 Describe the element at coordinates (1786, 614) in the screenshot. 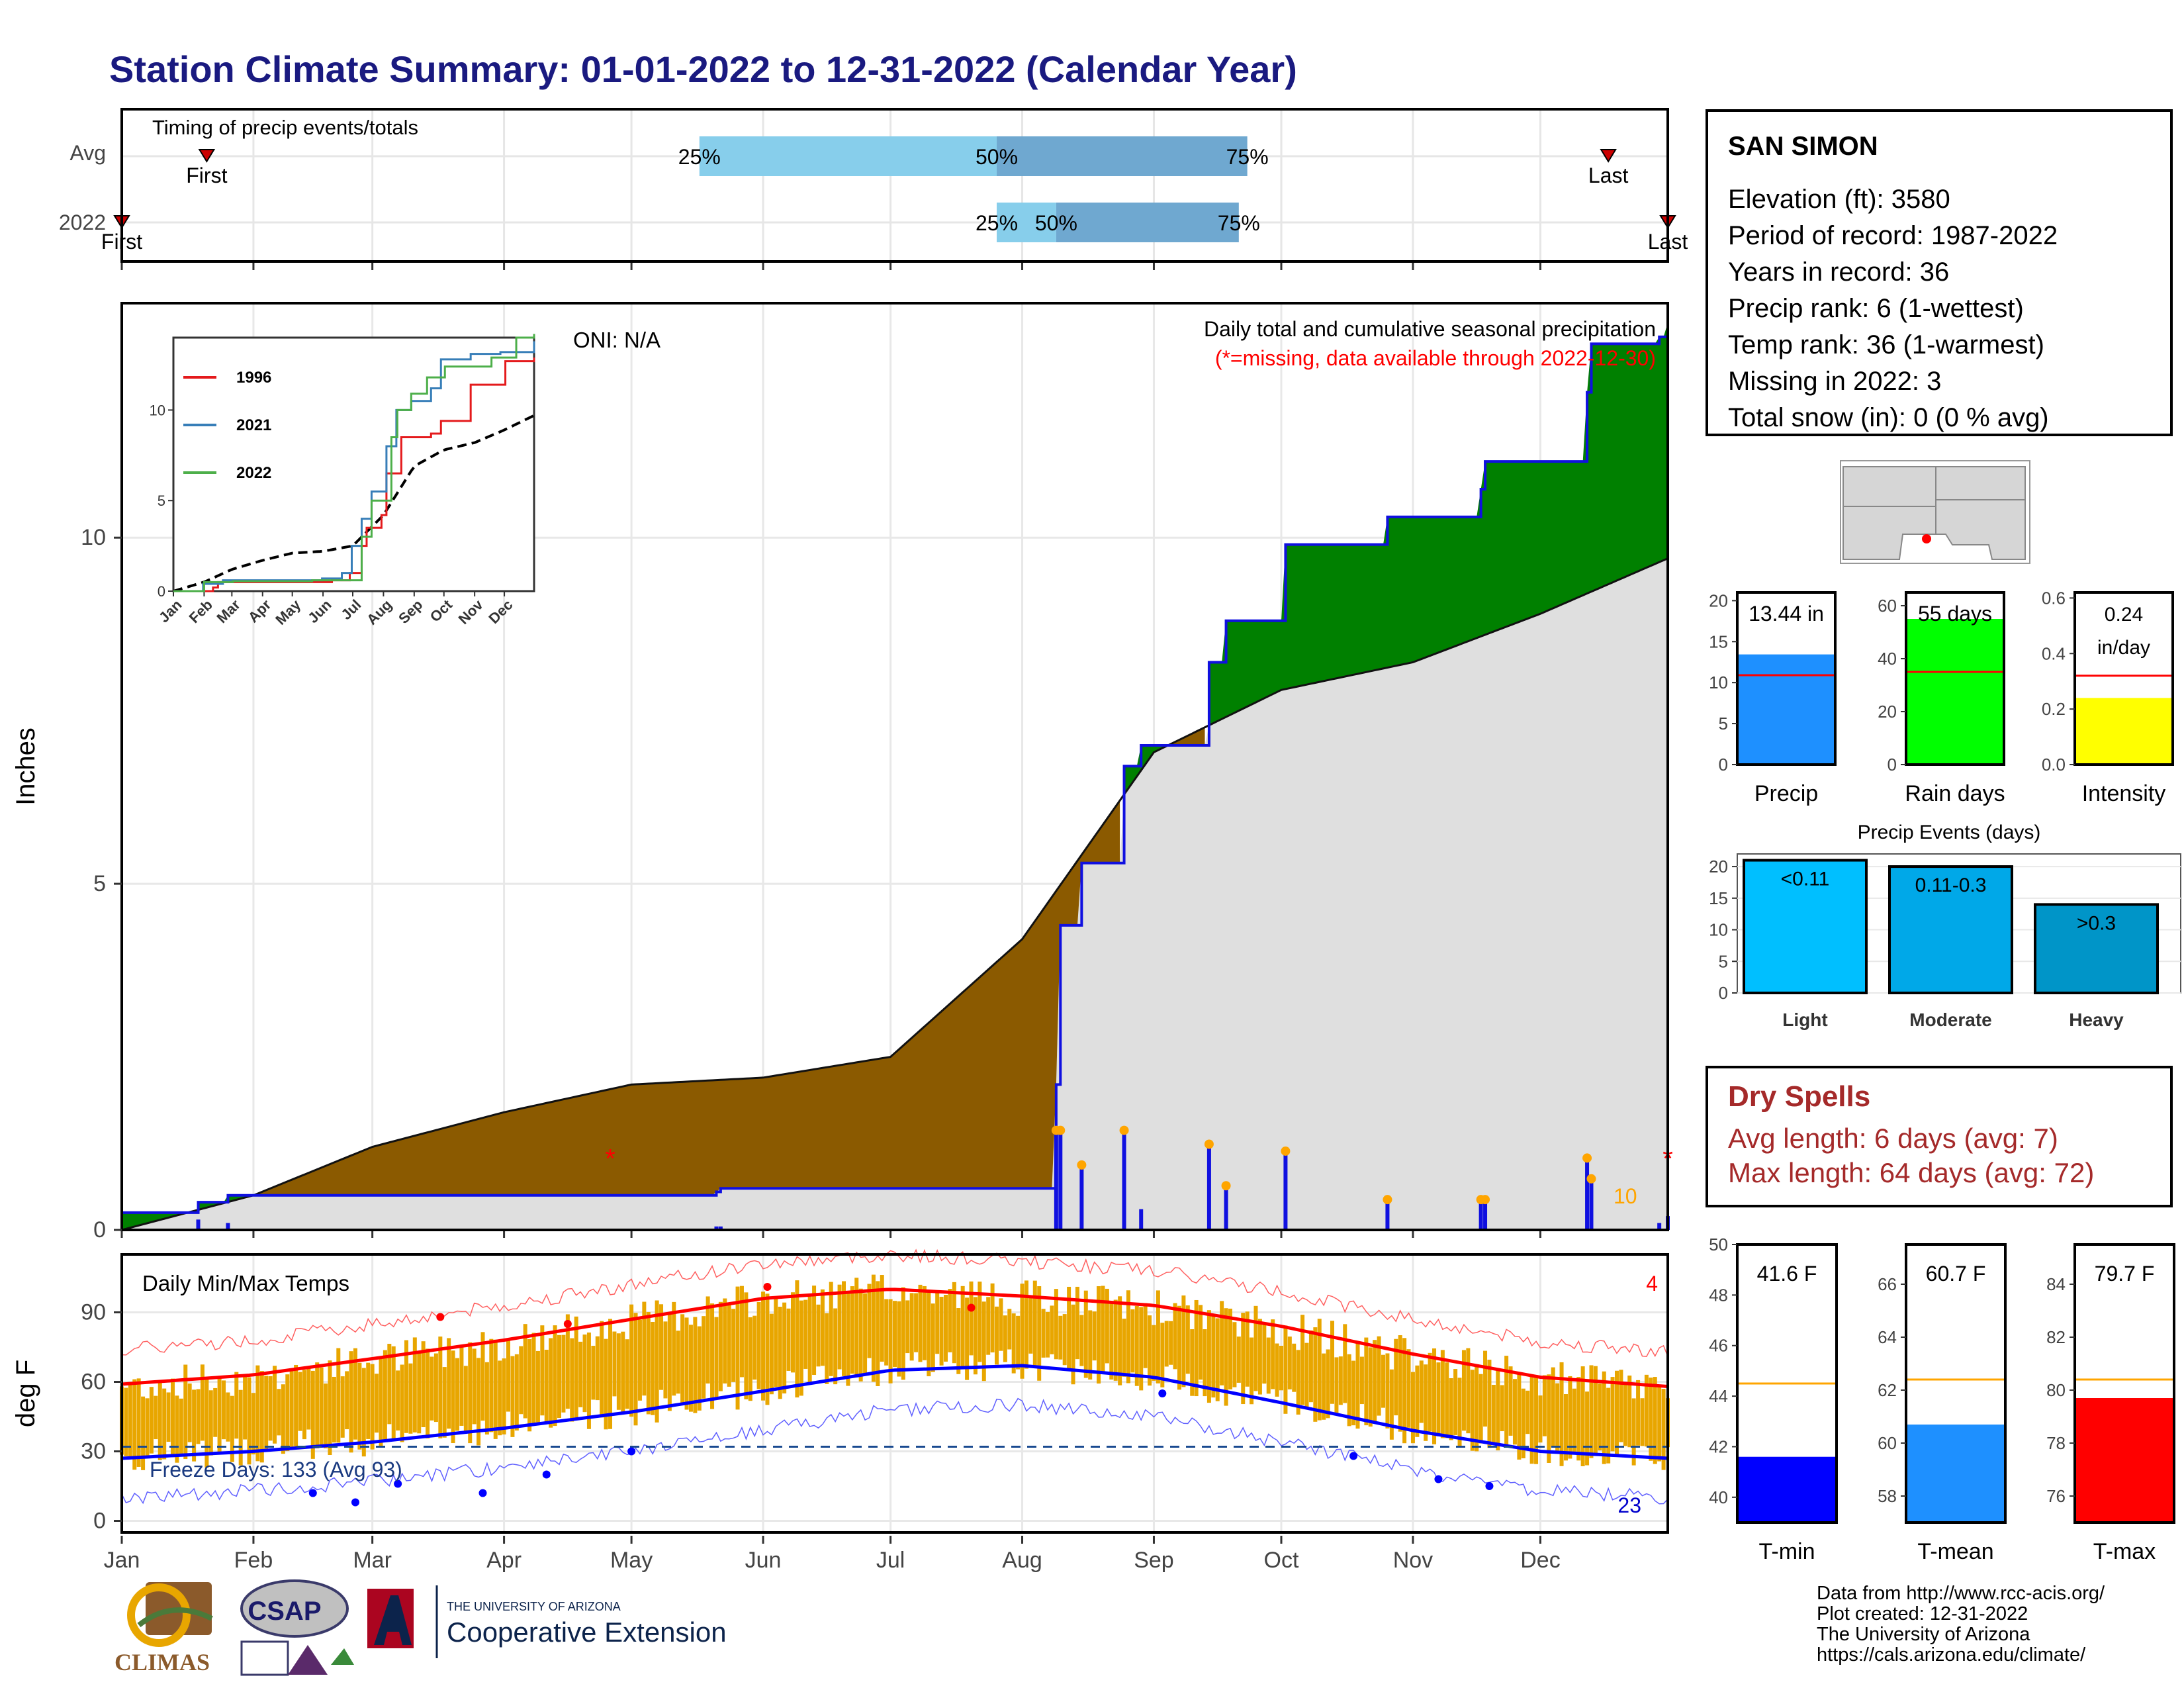

I see `summary-value: 13.44 in` at that location.